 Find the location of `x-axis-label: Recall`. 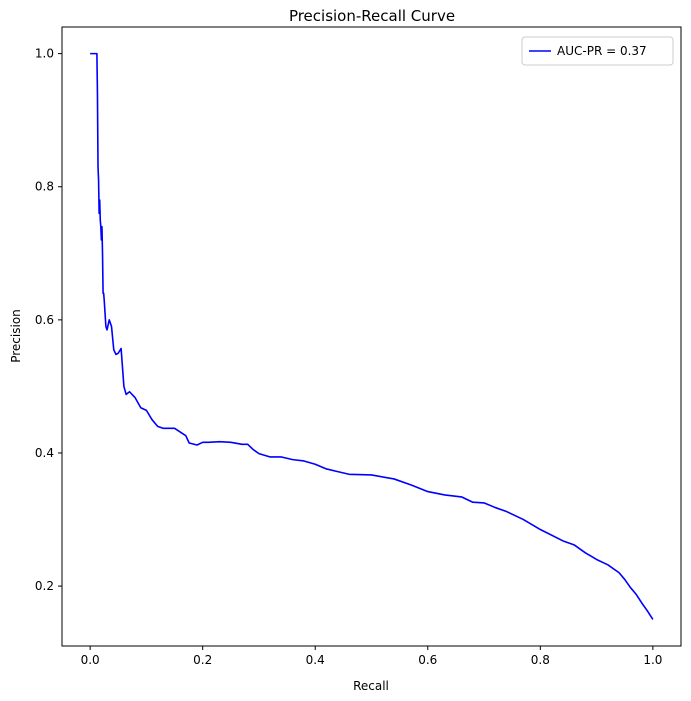

x-axis-label: Recall is located at coordinates (371, 686).